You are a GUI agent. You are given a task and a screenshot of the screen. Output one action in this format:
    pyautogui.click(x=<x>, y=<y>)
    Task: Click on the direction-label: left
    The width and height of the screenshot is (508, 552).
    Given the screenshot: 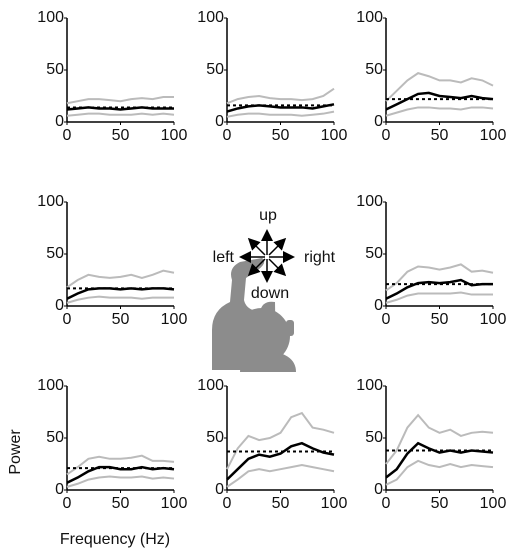 What is the action you would take?
    pyautogui.click(x=224, y=257)
    